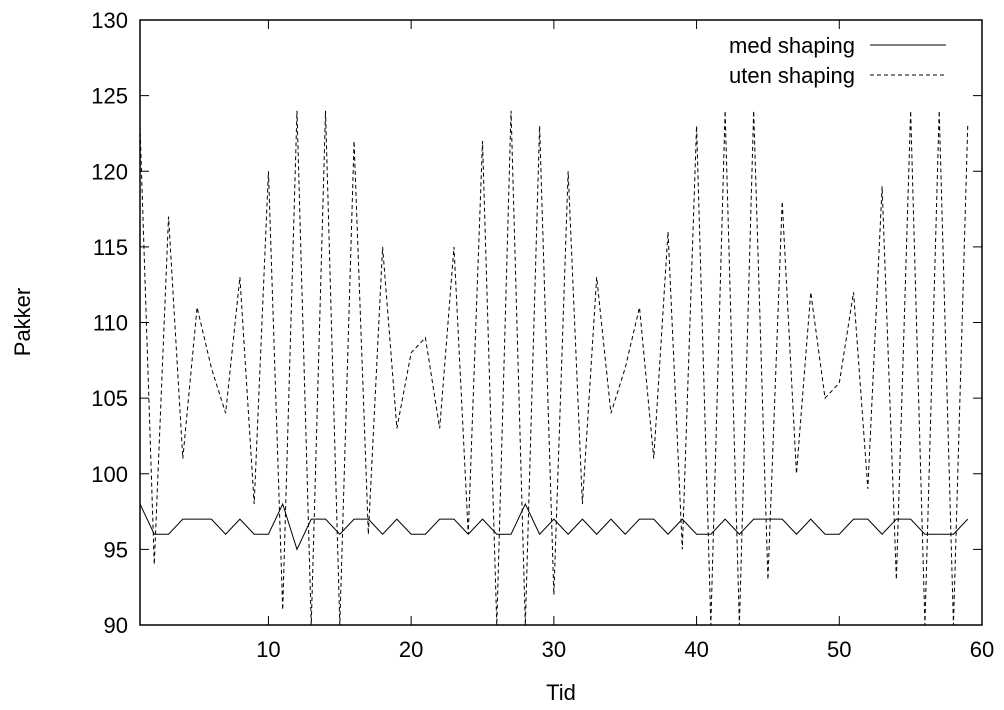  What do you see at coordinates (792, 75) in the screenshot?
I see `legend-label: uten shaping` at bounding box center [792, 75].